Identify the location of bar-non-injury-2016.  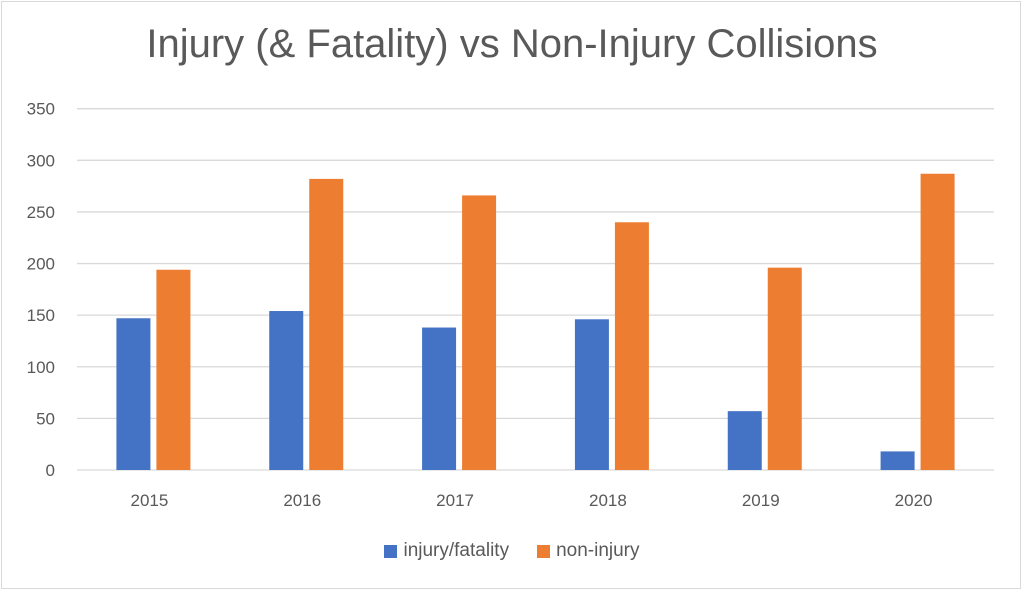
(326, 324).